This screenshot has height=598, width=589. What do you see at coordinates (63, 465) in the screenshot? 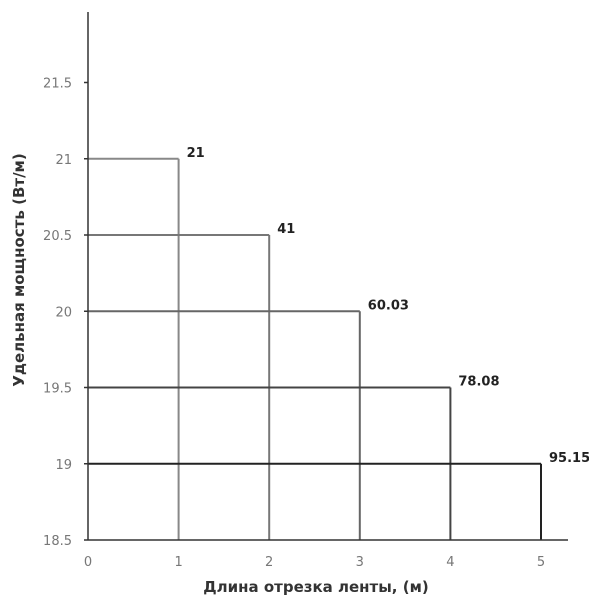
I see `y-tick-label-2: 19` at bounding box center [63, 465].